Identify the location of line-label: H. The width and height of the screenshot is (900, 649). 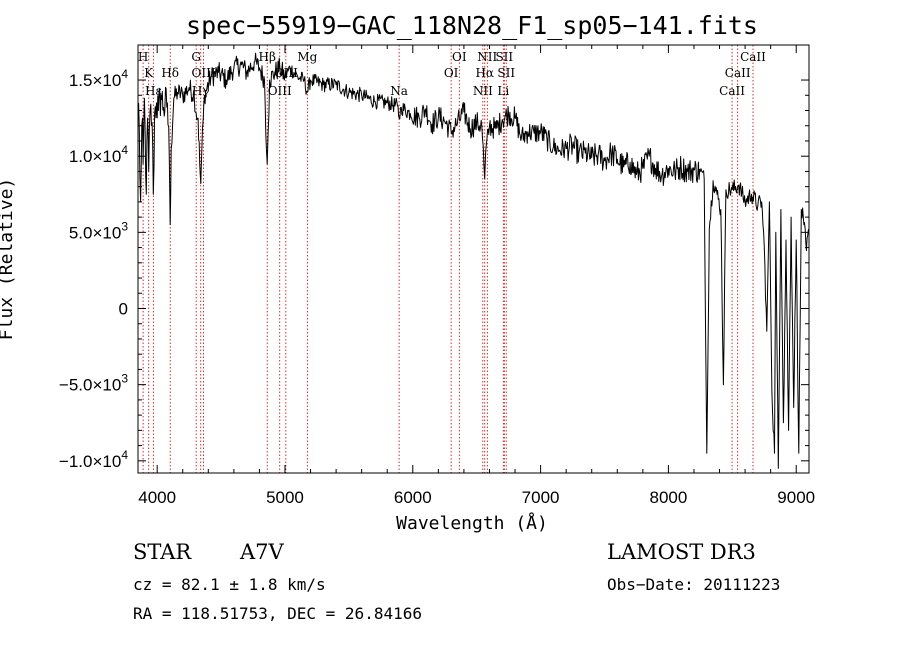
(143, 57).